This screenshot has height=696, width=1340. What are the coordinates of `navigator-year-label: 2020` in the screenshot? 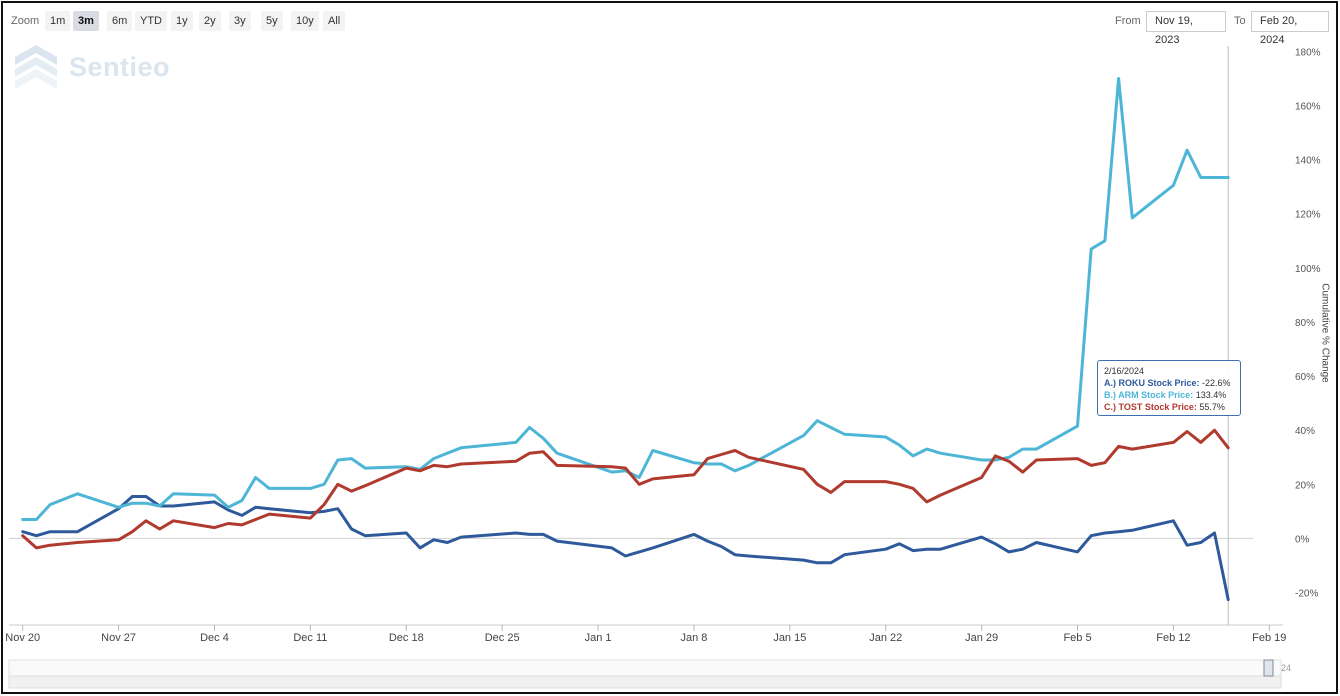 It's located at (1073, 668).